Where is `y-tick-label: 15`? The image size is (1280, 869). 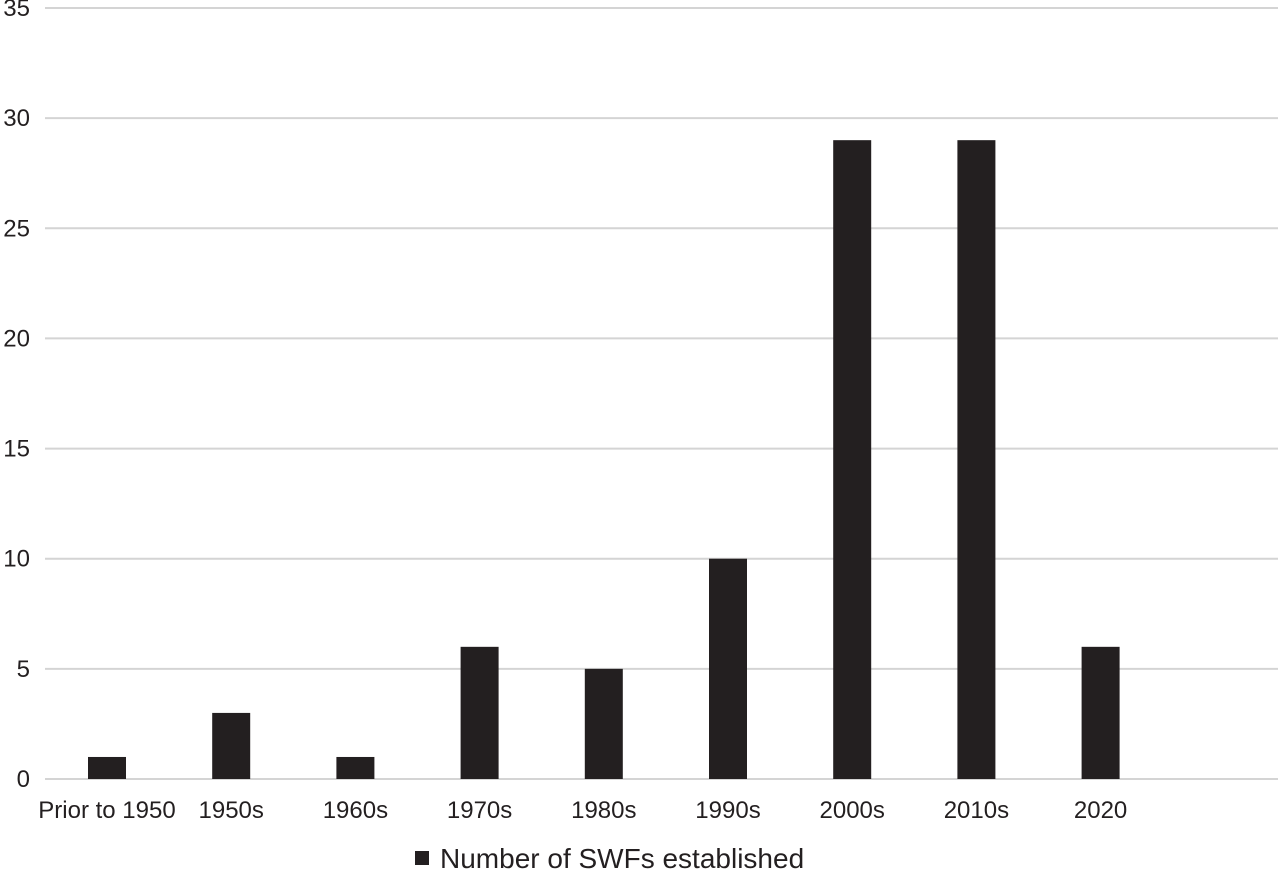 y-tick-label: 15 is located at coordinates (16, 449).